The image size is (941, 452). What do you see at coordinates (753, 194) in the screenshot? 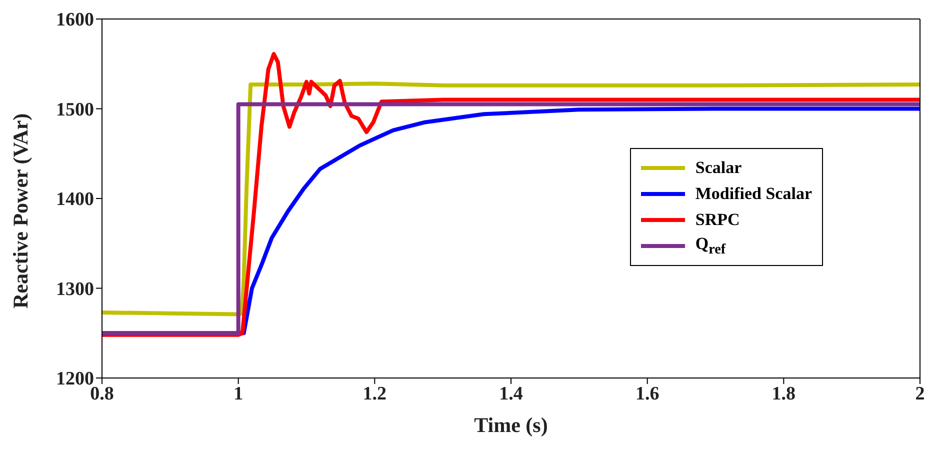
I see `legend-label: Modified Scalar` at bounding box center [753, 194].